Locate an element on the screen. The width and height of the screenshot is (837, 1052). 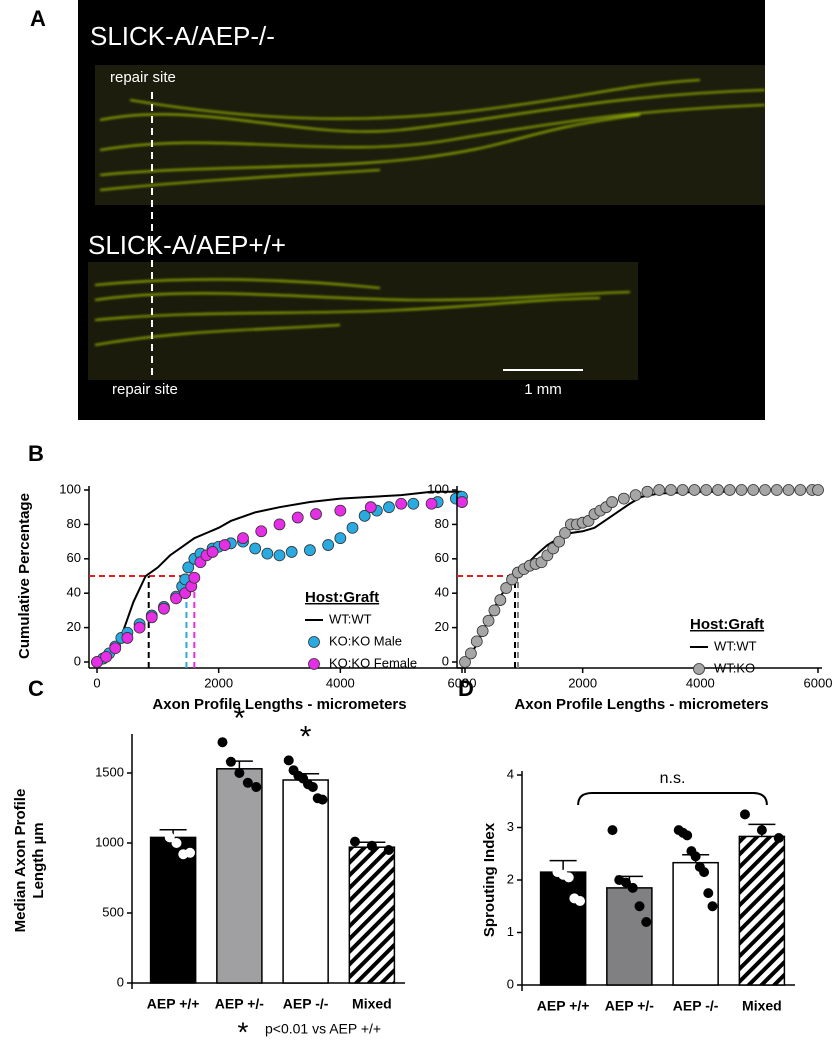
x-tick-label: AEP +/- is located at coordinates (239, 1004).